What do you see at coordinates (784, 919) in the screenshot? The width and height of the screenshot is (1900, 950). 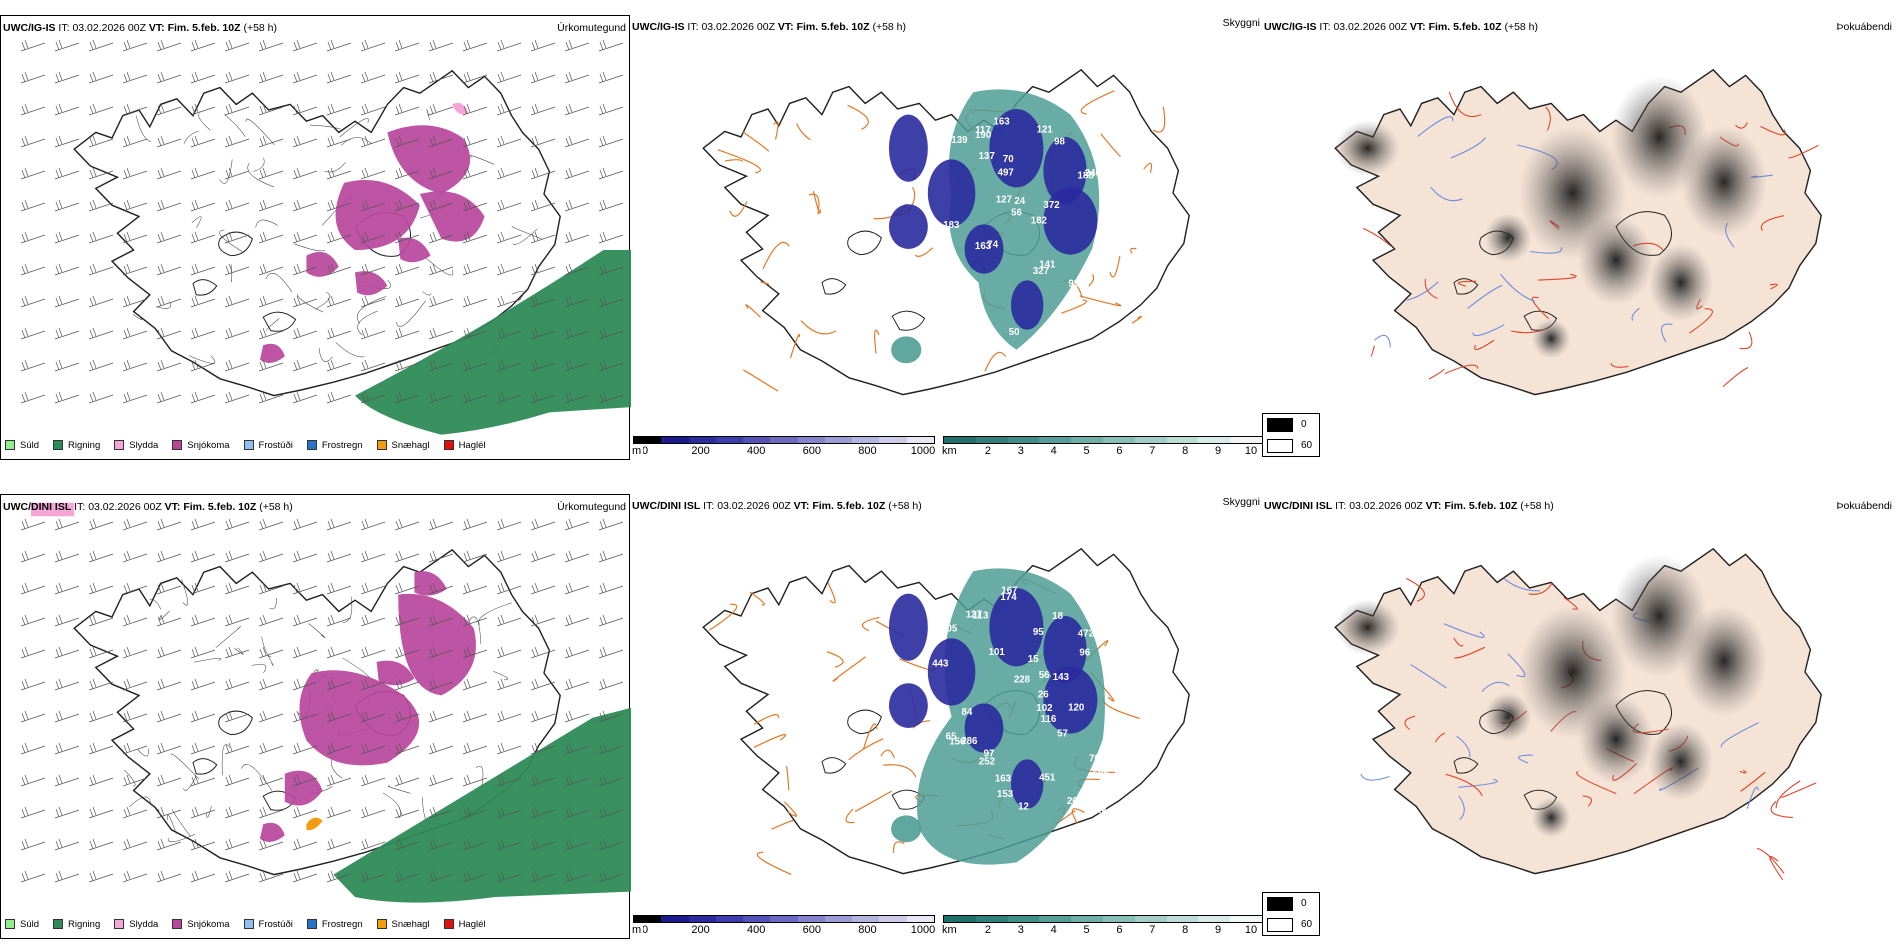 I see `height-colorbar-strip` at bounding box center [784, 919].